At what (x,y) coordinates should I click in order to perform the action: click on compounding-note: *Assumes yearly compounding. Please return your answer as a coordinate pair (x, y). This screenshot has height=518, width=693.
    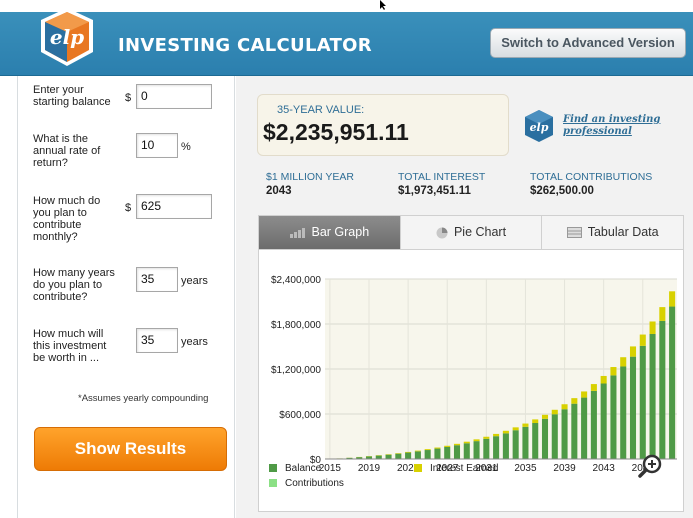
    Looking at the image, I should click on (143, 398).